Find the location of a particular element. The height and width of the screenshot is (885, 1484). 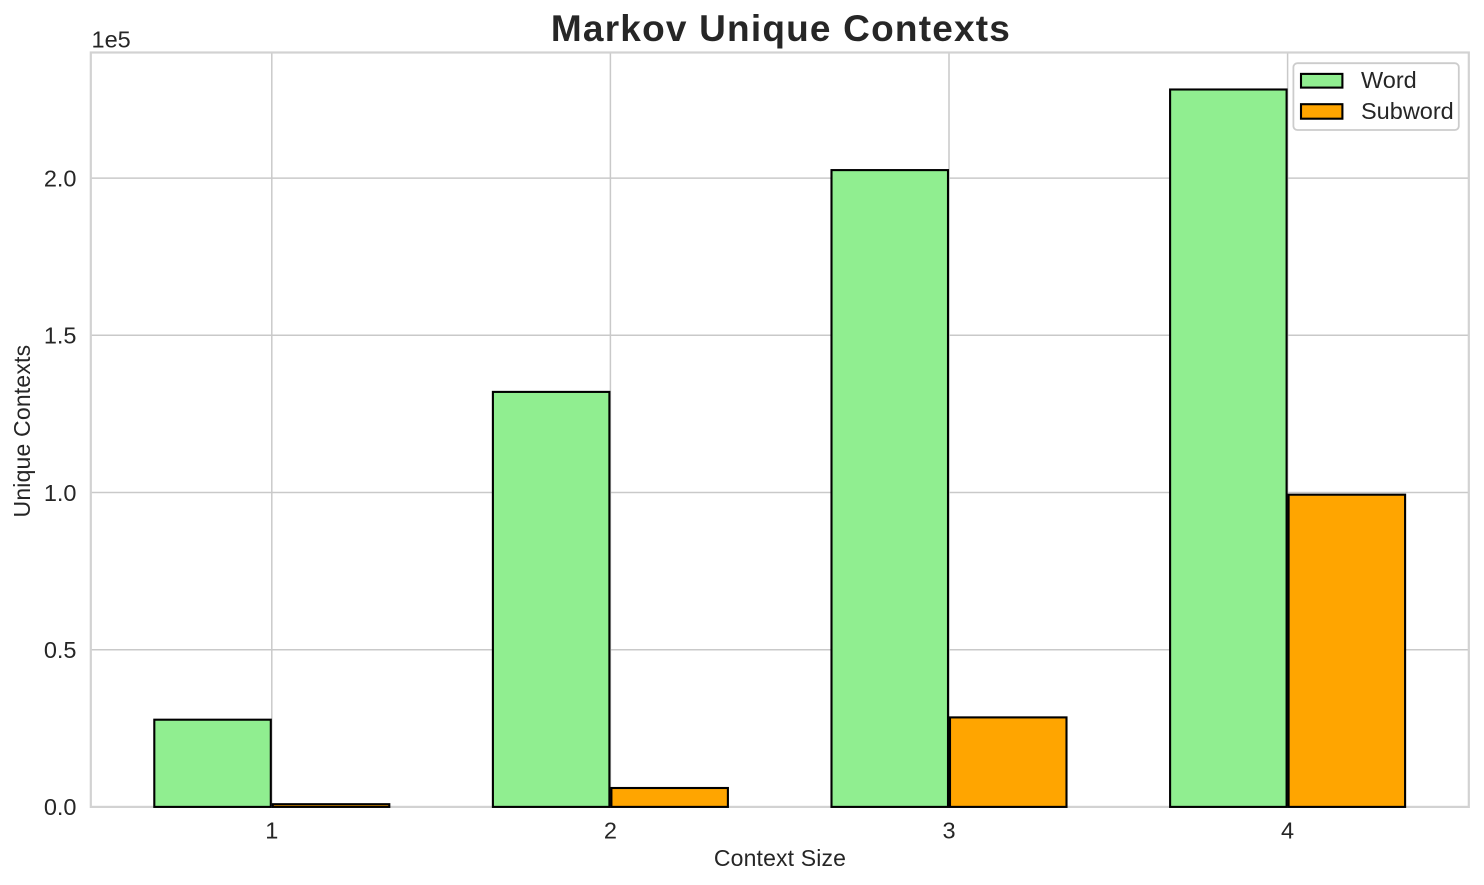

svg-text: 3 is located at coordinates (948, 831).